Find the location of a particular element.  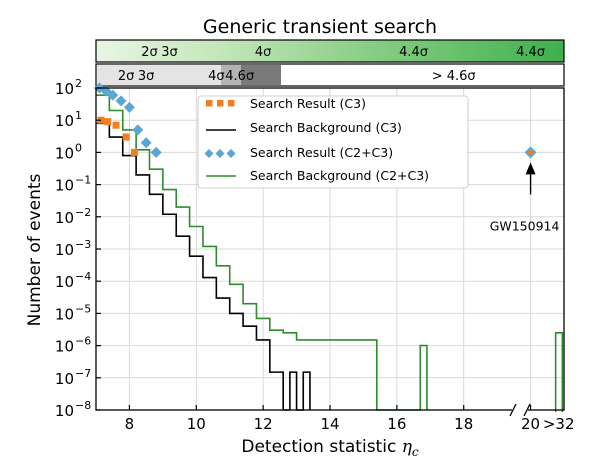

band-c2c3: 2σ 3σ 4σ 4.4σ 4.4σ is located at coordinates (330, 51).